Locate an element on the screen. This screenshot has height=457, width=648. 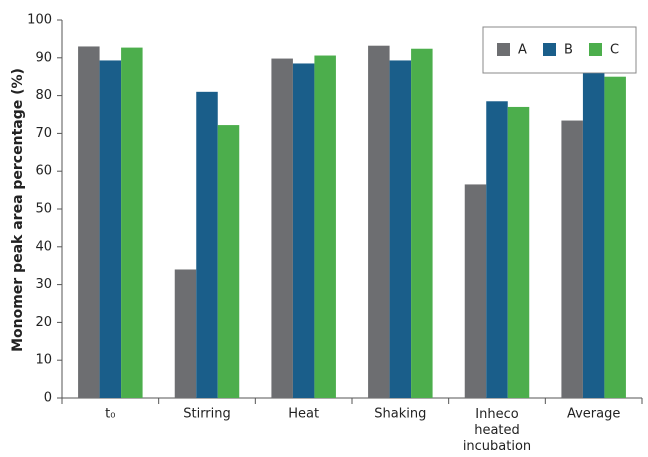
y-tick-label: 70 is located at coordinates (43, 133).